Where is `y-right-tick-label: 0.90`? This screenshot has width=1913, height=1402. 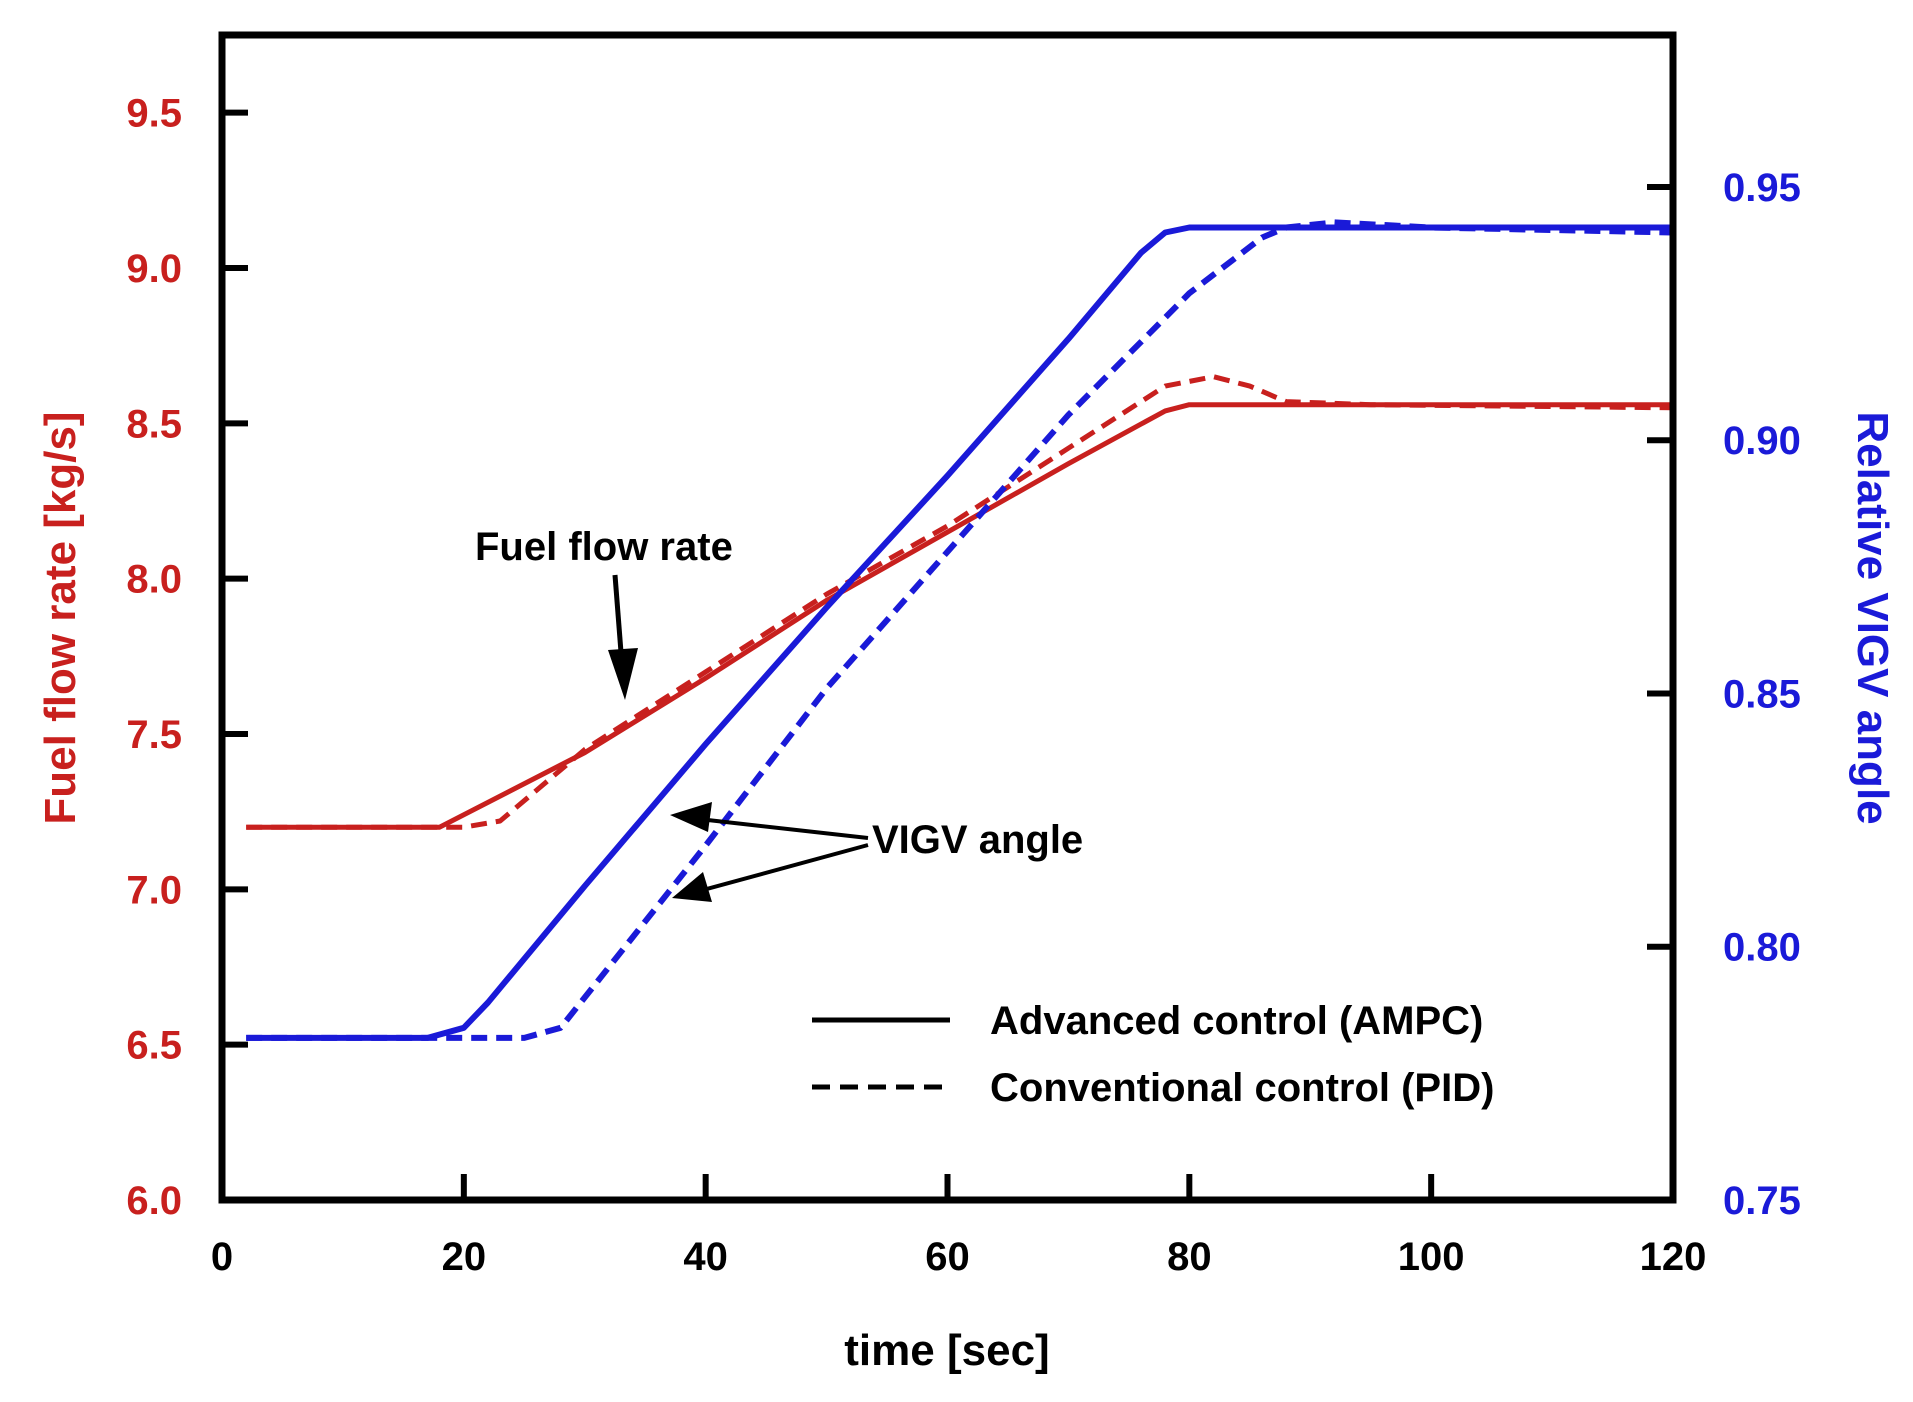 y-right-tick-label: 0.90 is located at coordinates (1762, 441).